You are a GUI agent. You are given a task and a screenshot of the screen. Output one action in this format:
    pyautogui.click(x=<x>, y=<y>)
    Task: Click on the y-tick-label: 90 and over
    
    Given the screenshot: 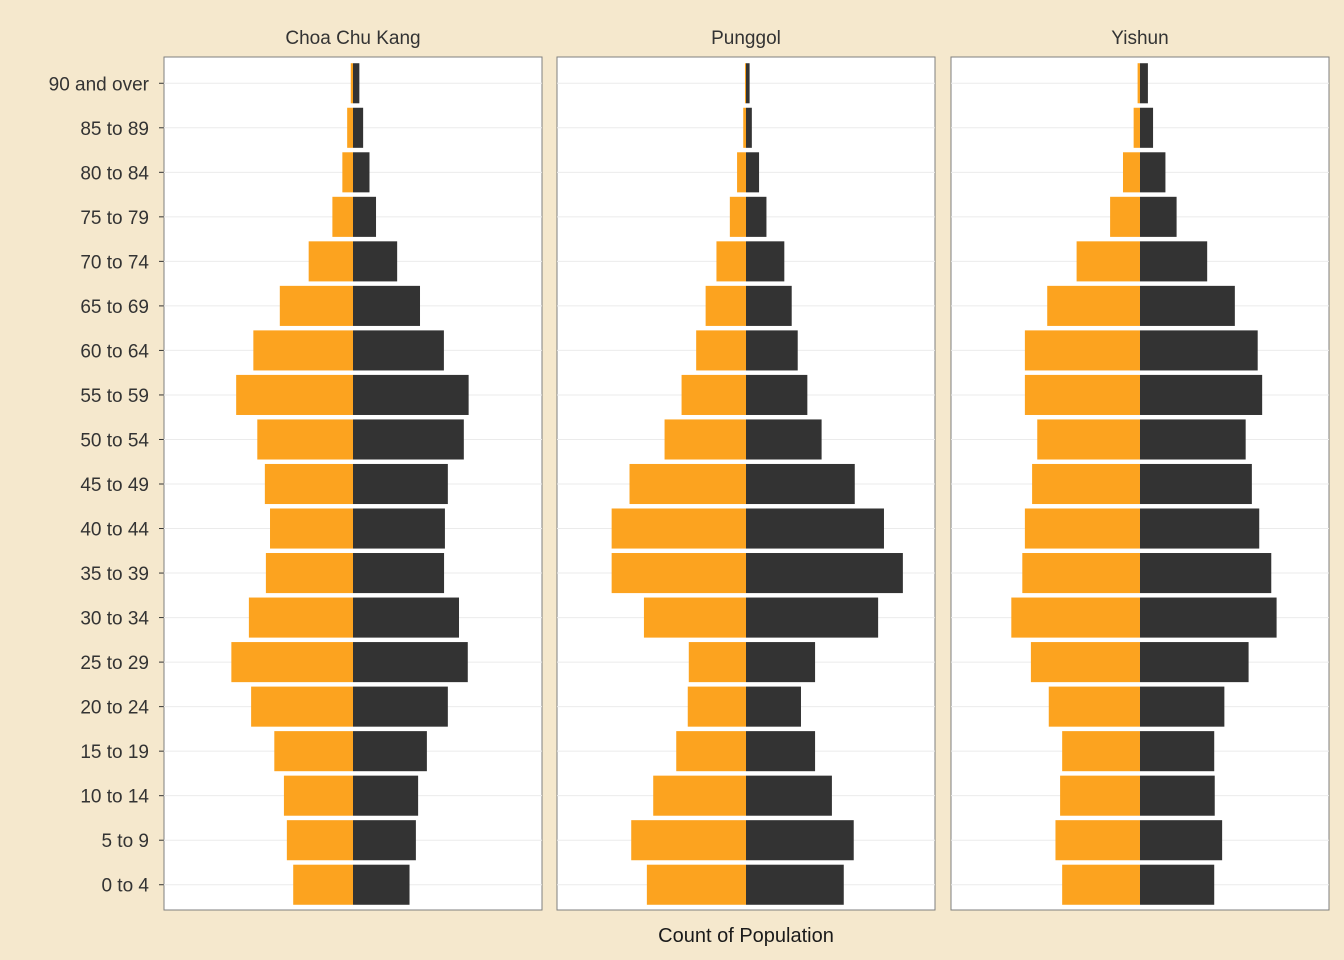 What is the action you would take?
    pyautogui.click(x=99, y=84)
    